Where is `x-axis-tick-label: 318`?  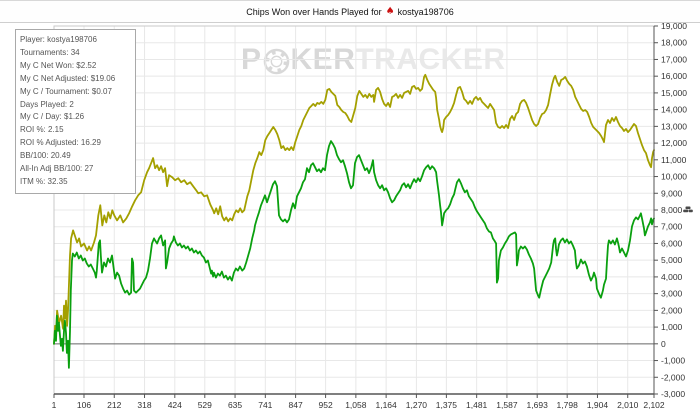
x-axis-tick-label: 318 is located at coordinates (144, 405).